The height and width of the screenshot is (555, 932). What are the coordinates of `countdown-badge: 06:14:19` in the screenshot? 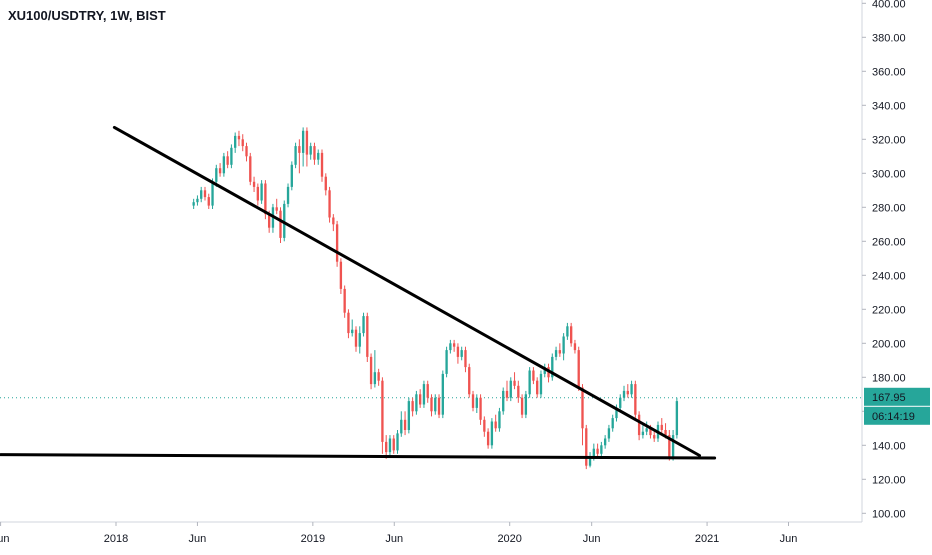 It's located at (897, 415).